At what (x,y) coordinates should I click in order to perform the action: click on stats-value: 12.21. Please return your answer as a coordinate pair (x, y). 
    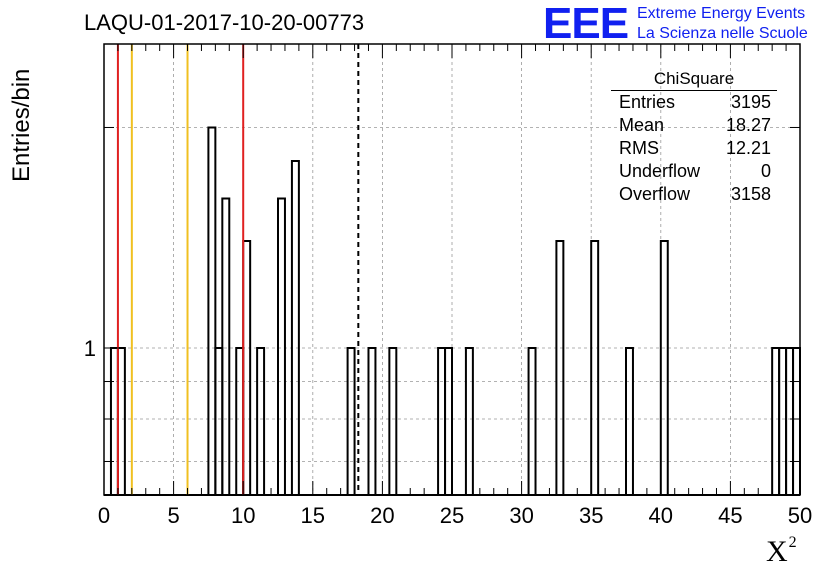
    Looking at the image, I should click on (748, 148).